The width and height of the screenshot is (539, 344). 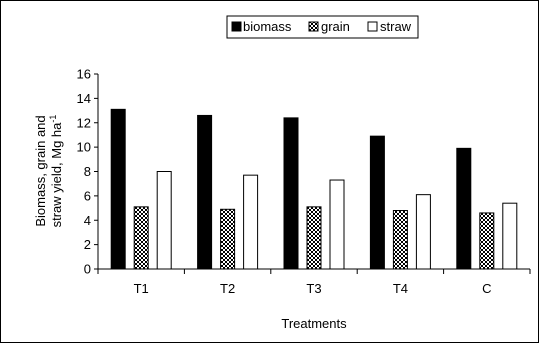 I want to click on x-tick-label-t2: T2, so click(x=227, y=288).